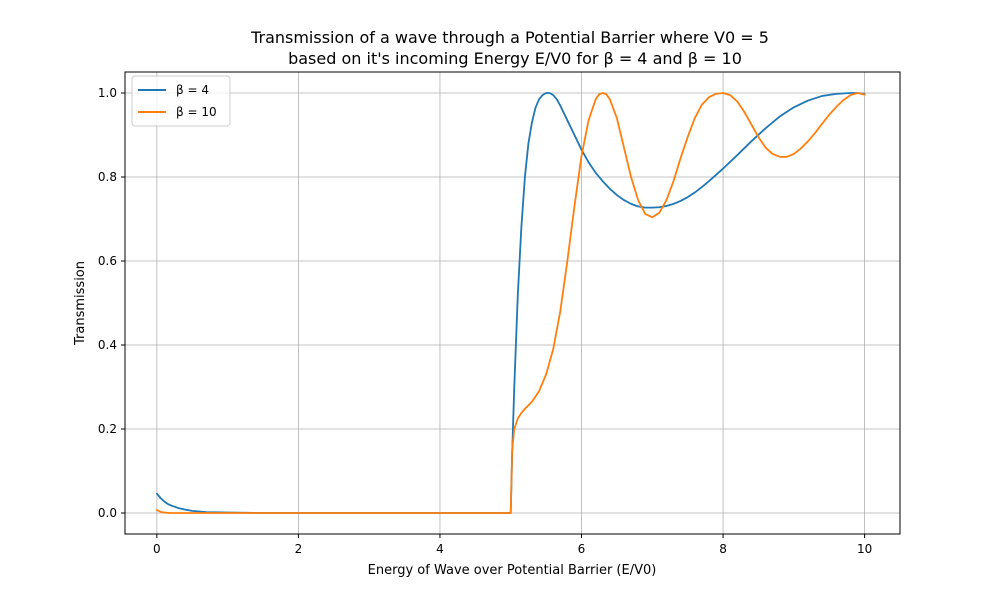 The image size is (1000, 600). What do you see at coordinates (107, 177) in the screenshot?
I see `y-tick-label: 0.8` at bounding box center [107, 177].